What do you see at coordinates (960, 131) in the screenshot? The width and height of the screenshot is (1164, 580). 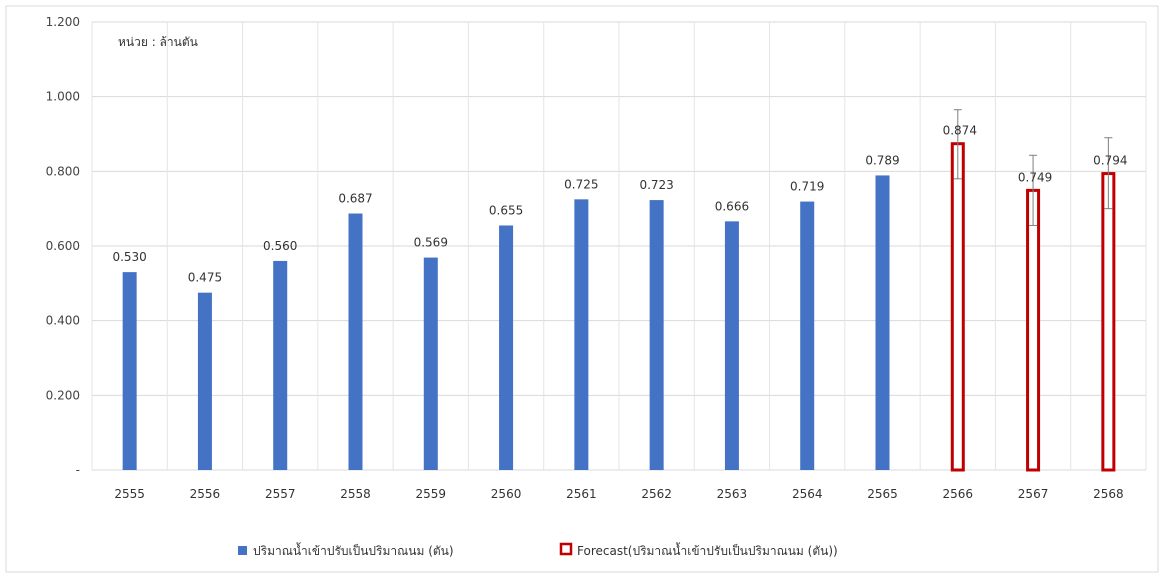 I see `data-label: 0.874` at bounding box center [960, 131].